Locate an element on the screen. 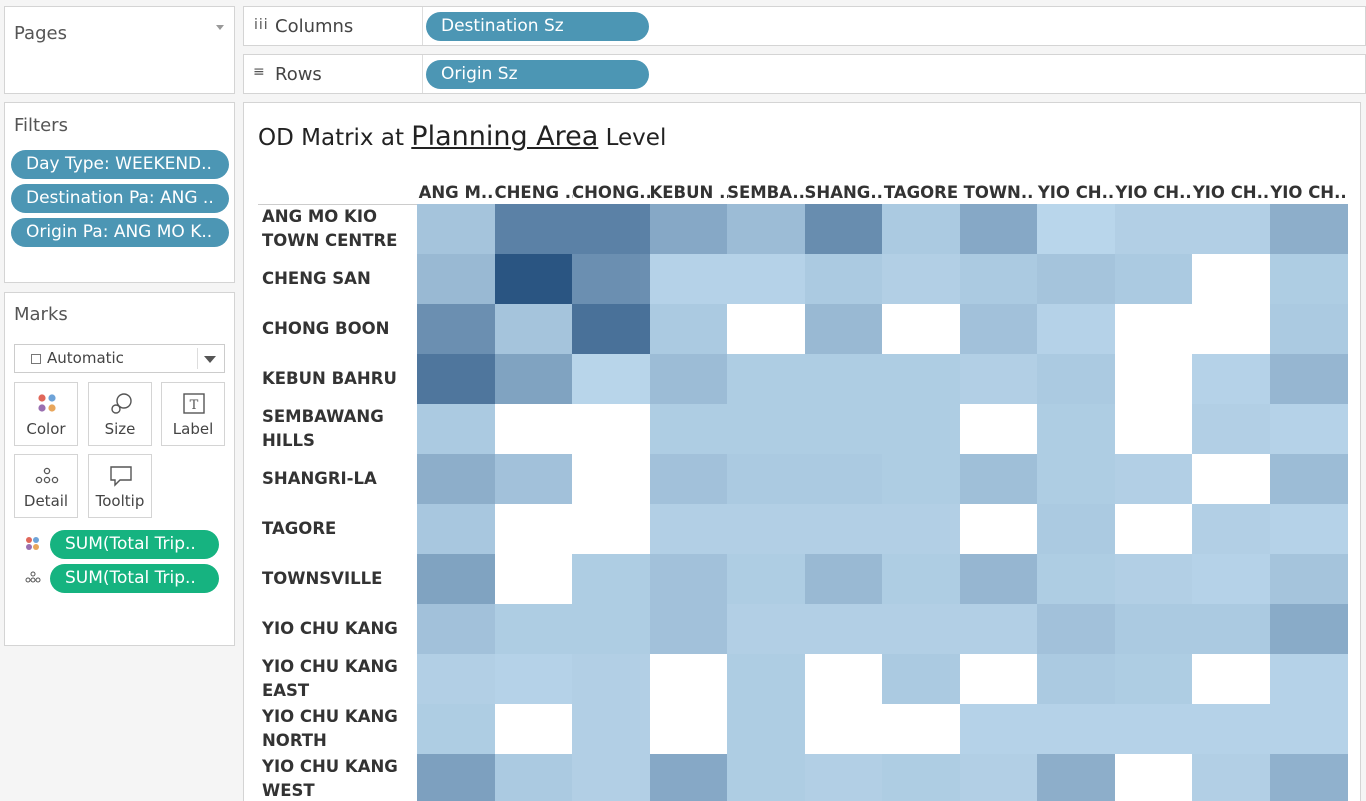 The width and height of the screenshot is (1366, 801). filter-destination-pa: Destination Pa: ANG .. is located at coordinates (120, 198).